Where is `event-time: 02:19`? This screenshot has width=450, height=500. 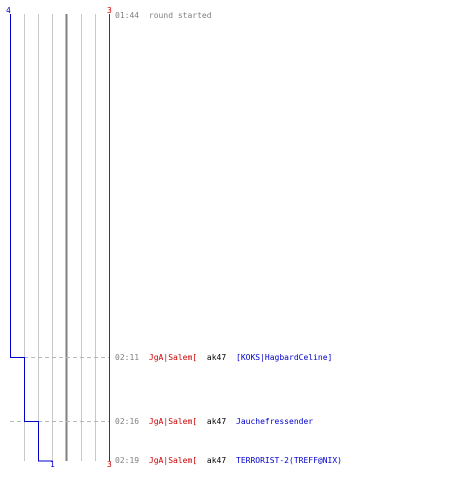 event-time: 02:19 is located at coordinates (127, 460).